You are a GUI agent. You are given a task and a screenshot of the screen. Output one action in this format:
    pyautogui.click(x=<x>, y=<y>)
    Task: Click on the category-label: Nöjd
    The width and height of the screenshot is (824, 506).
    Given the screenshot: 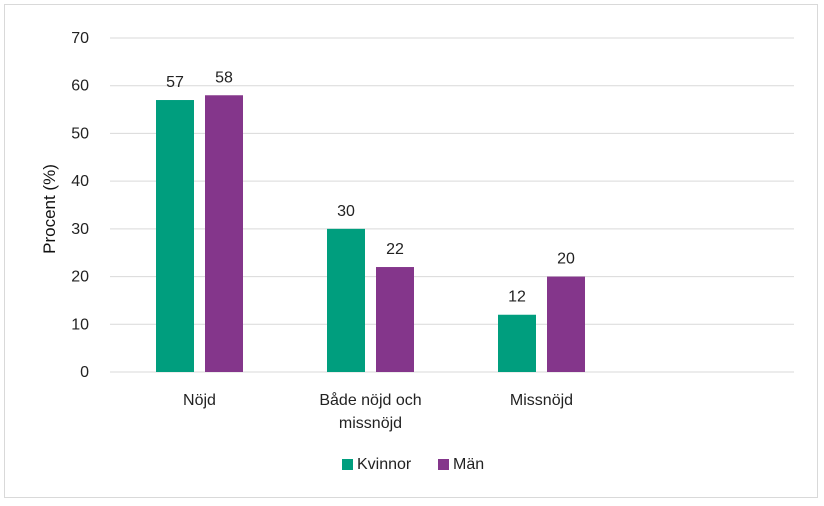 What is the action you would take?
    pyautogui.click(x=199, y=400)
    